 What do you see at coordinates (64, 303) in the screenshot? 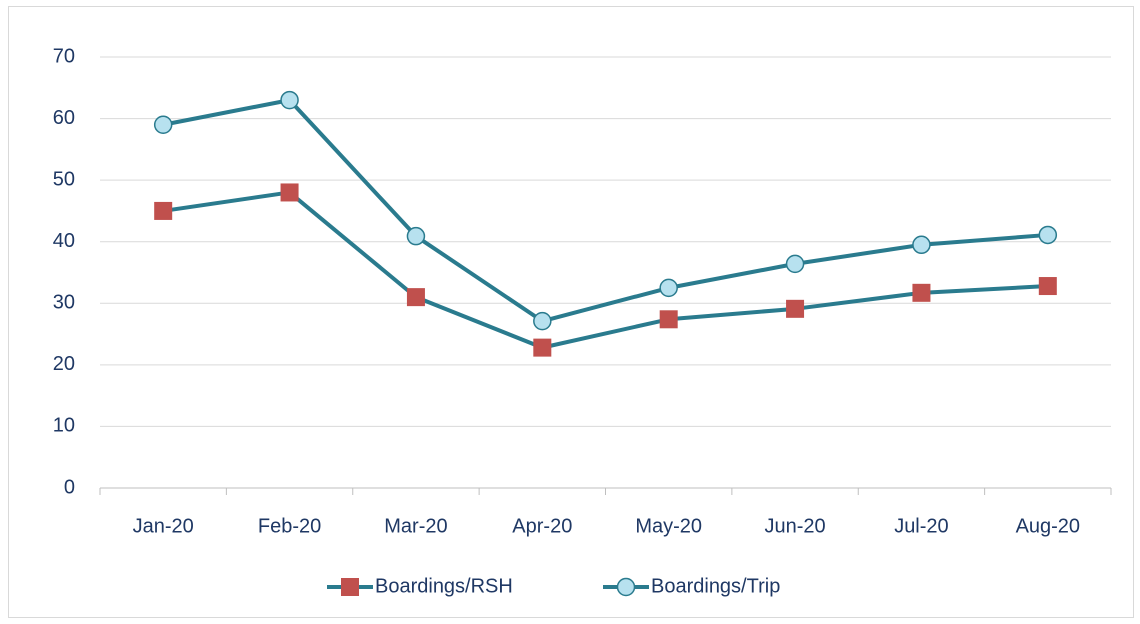
I see `y-tick-label: 30` at bounding box center [64, 303].